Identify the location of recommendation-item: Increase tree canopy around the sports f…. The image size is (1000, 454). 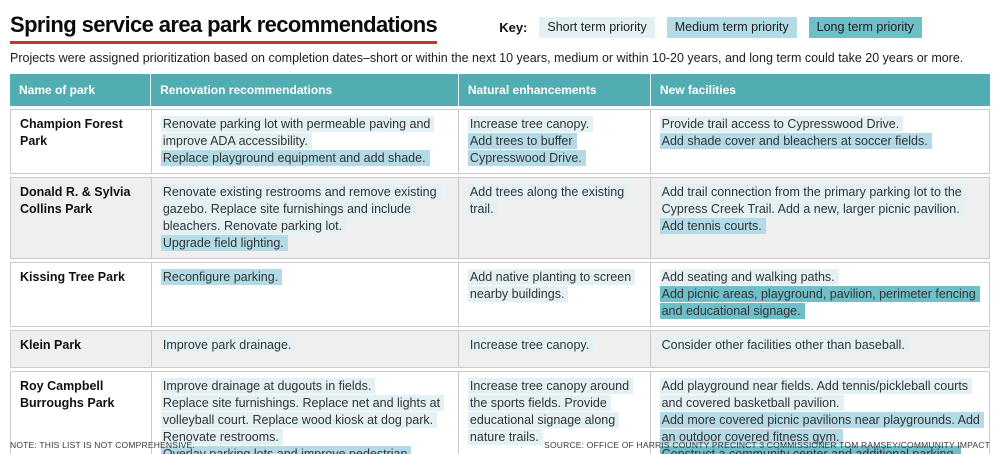
(554, 412).